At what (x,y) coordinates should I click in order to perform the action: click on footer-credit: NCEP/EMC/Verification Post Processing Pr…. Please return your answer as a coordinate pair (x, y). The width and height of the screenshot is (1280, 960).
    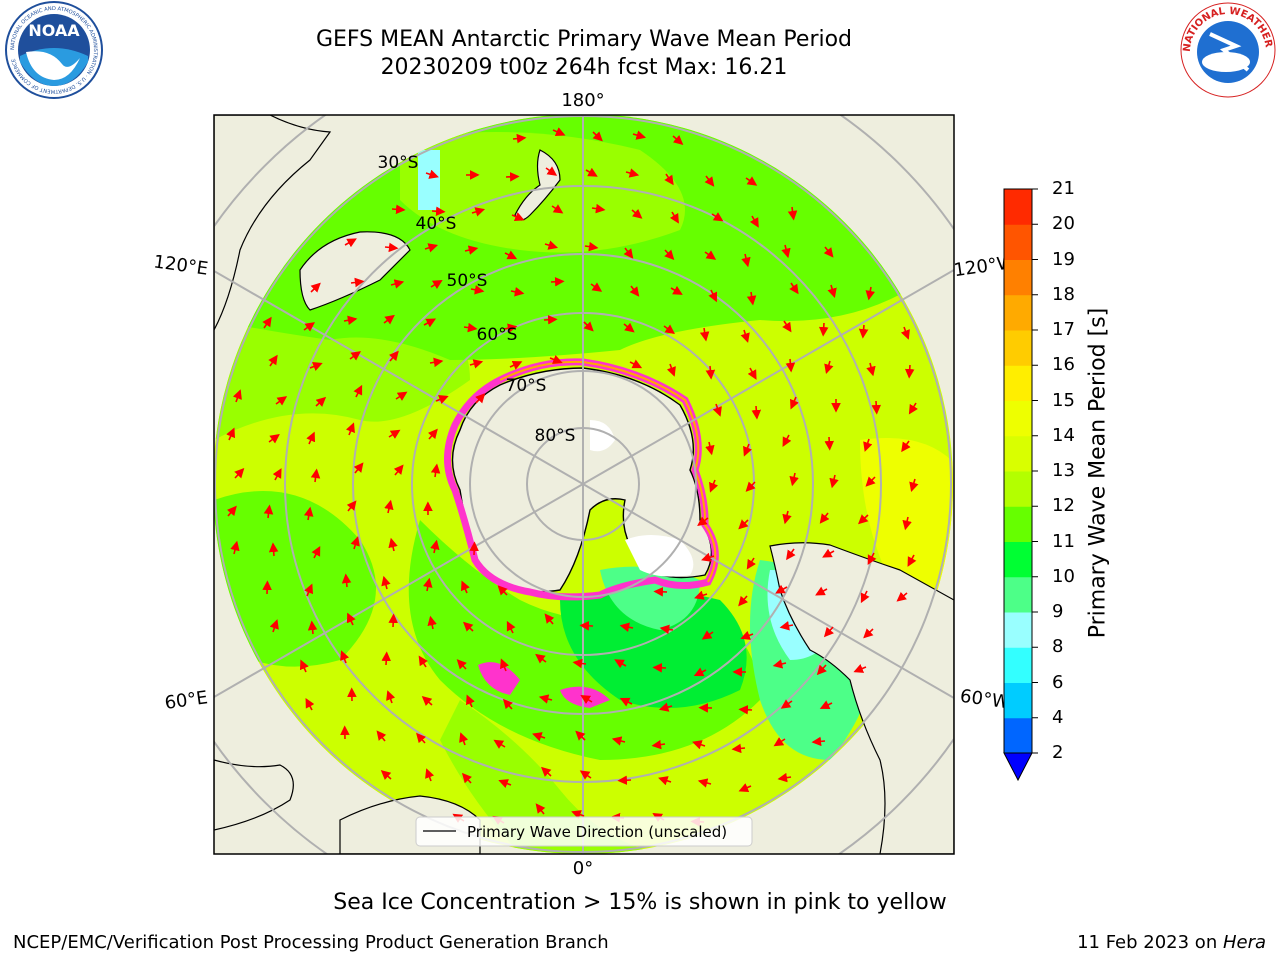
    Looking at the image, I should click on (311, 942).